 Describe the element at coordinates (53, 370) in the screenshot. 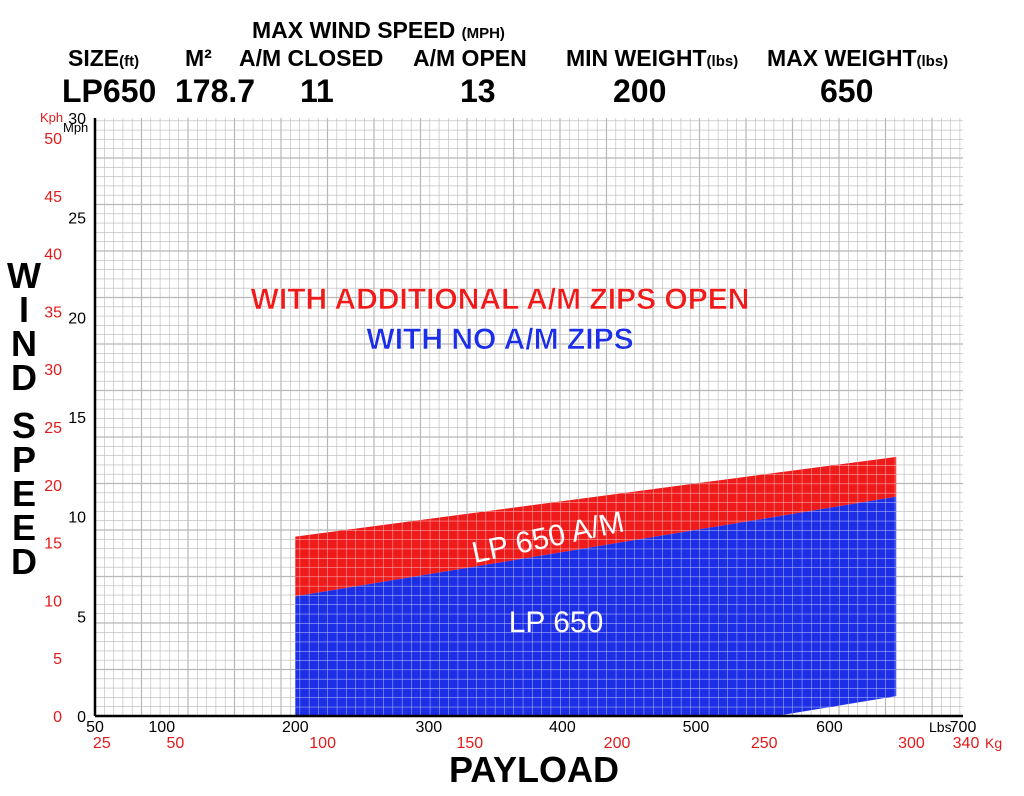

I see `y-tick-kph: 30` at that location.